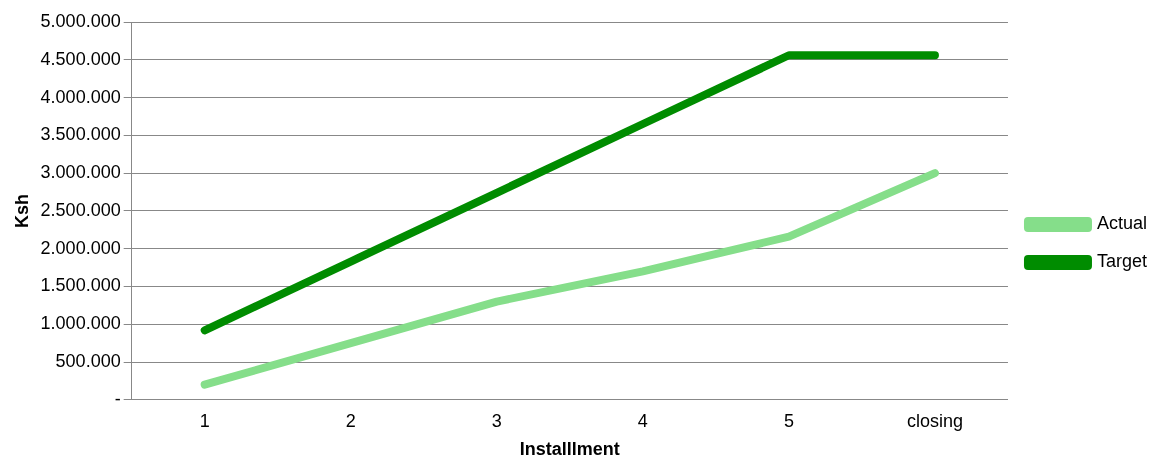 The image size is (1175, 473). What do you see at coordinates (934, 420) in the screenshot?
I see `x-tick-label: closing` at bounding box center [934, 420].